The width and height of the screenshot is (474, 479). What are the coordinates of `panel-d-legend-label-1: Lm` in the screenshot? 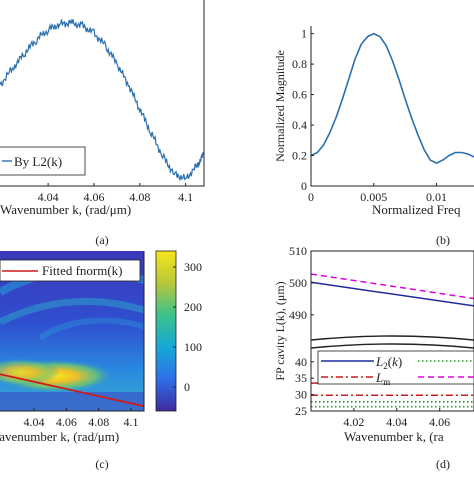 It's located at (382, 378).